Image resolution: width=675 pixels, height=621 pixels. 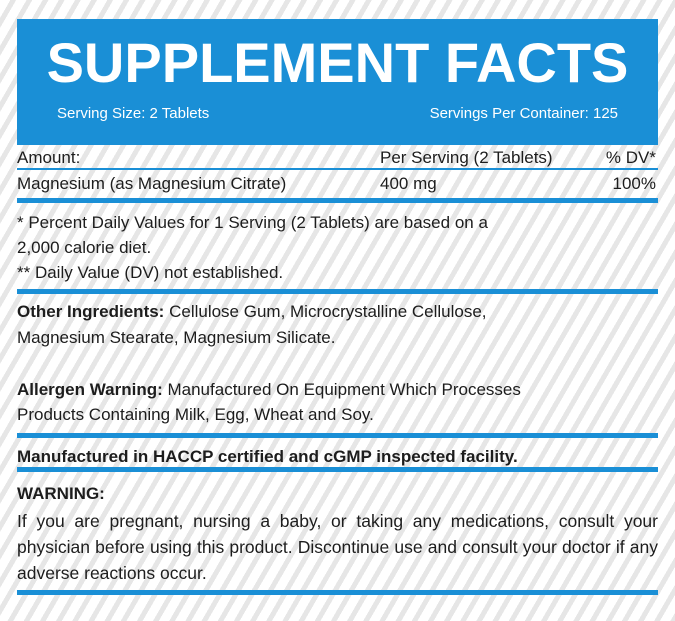 I want to click on footnote: 2,000 calorie diet., so click(x=84, y=247).